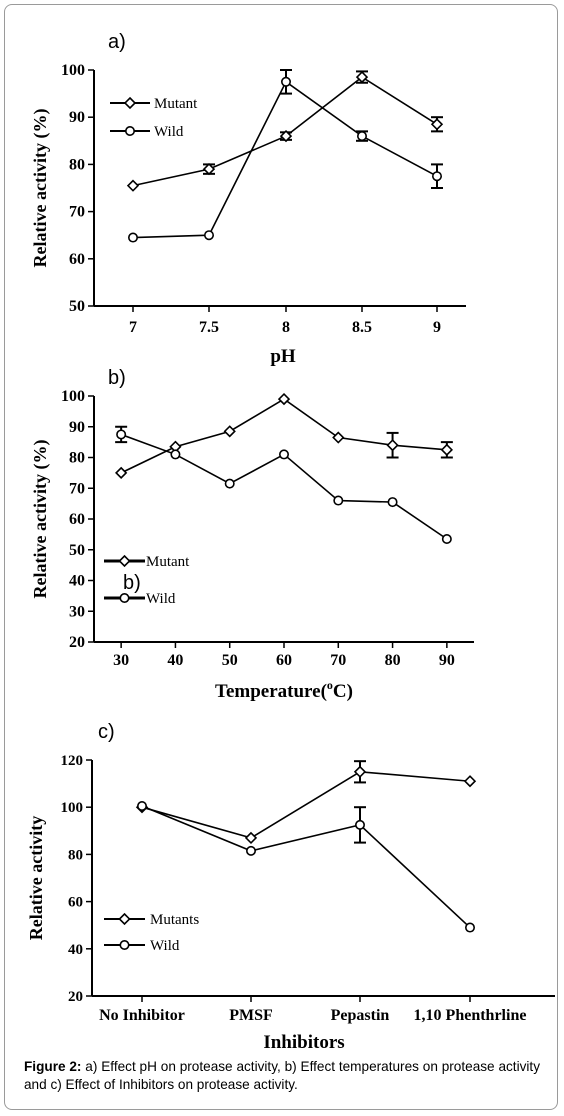  I want to click on caption-label: Figure 2:, so click(53, 1066).